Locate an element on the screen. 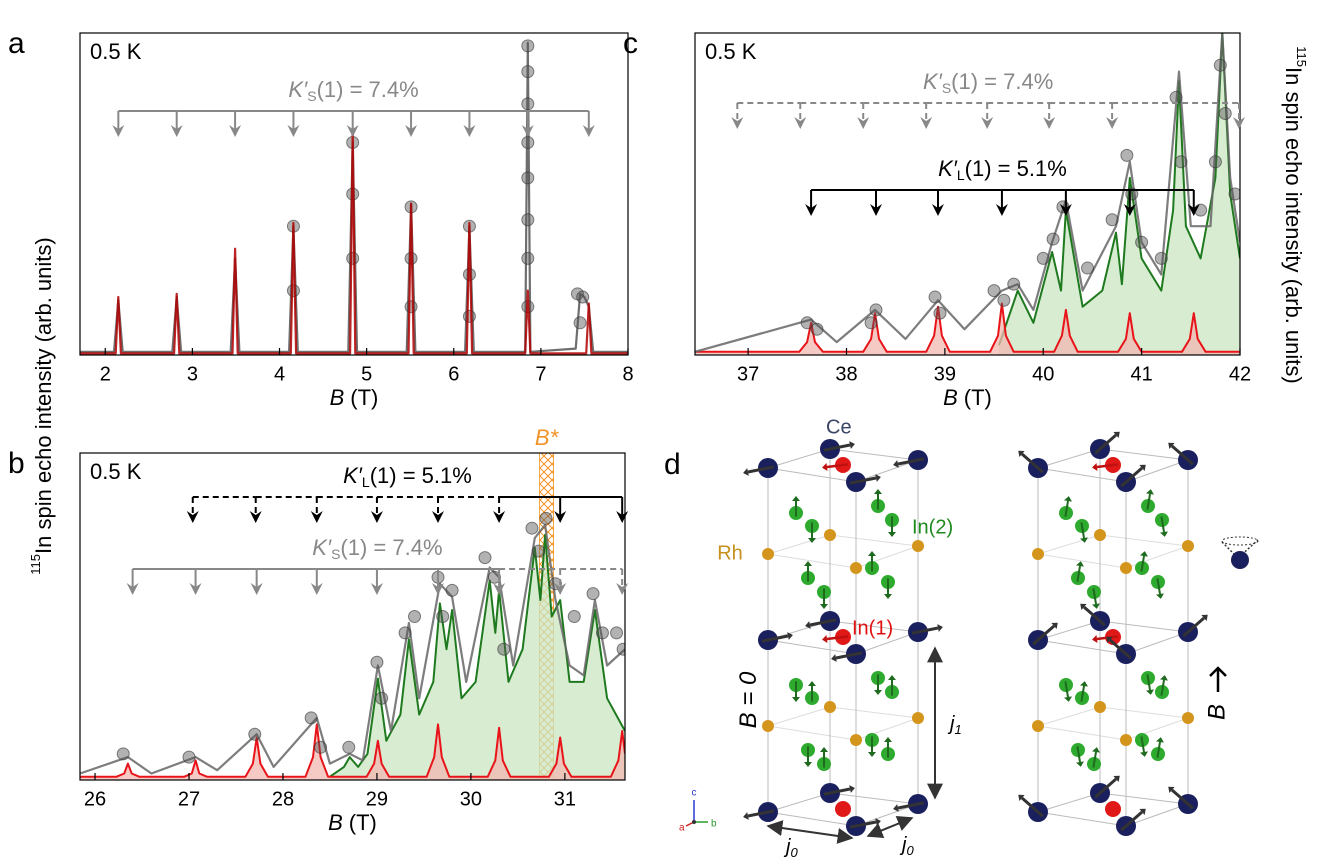  coupling-label: j0 is located at coordinates (906, 846).